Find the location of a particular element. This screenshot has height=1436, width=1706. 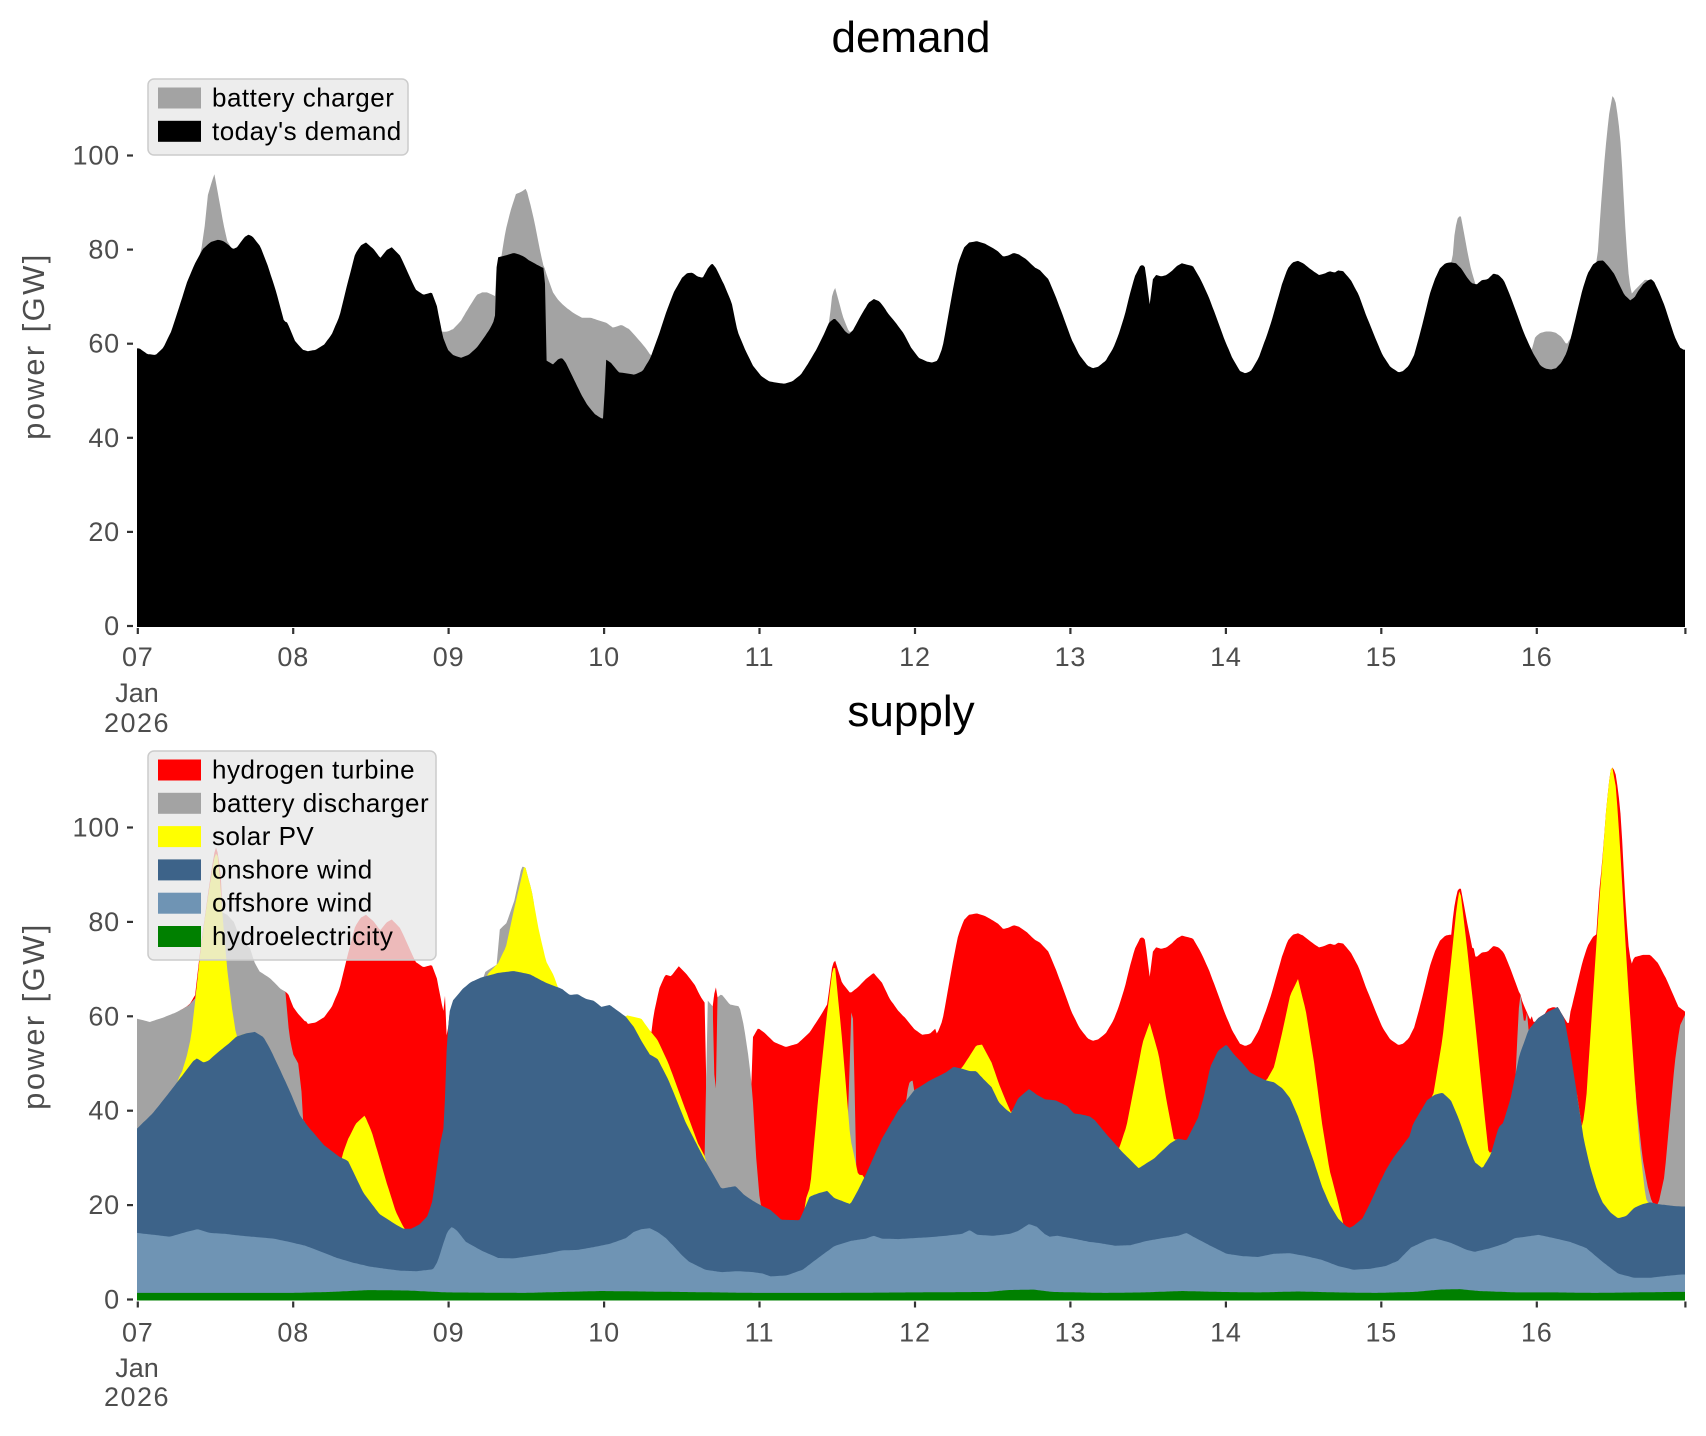

svg-text: hydrogen turbine is located at coordinates (313, 770).